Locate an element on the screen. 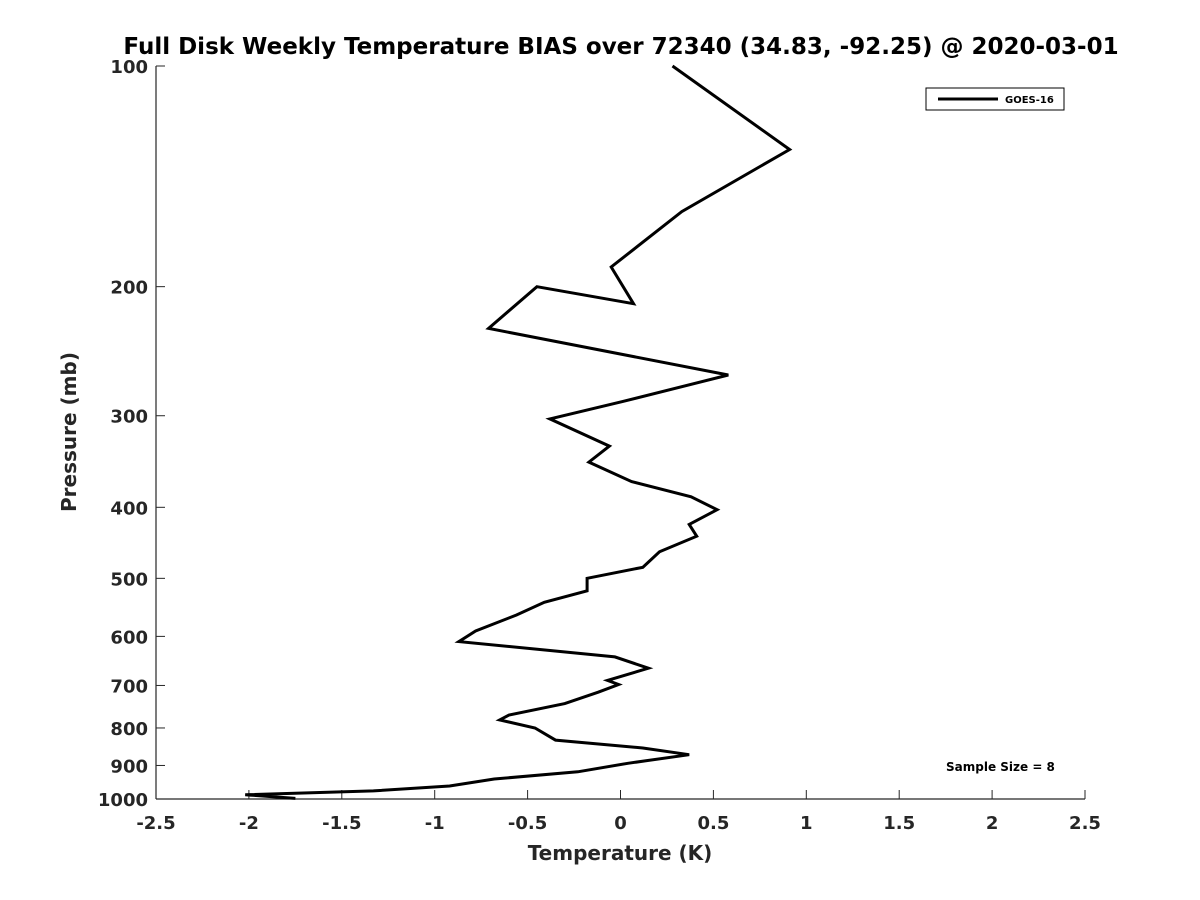 This screenshot has width=1200, height=900. y-tick-label: 200 is located at coordinates (129, 288).